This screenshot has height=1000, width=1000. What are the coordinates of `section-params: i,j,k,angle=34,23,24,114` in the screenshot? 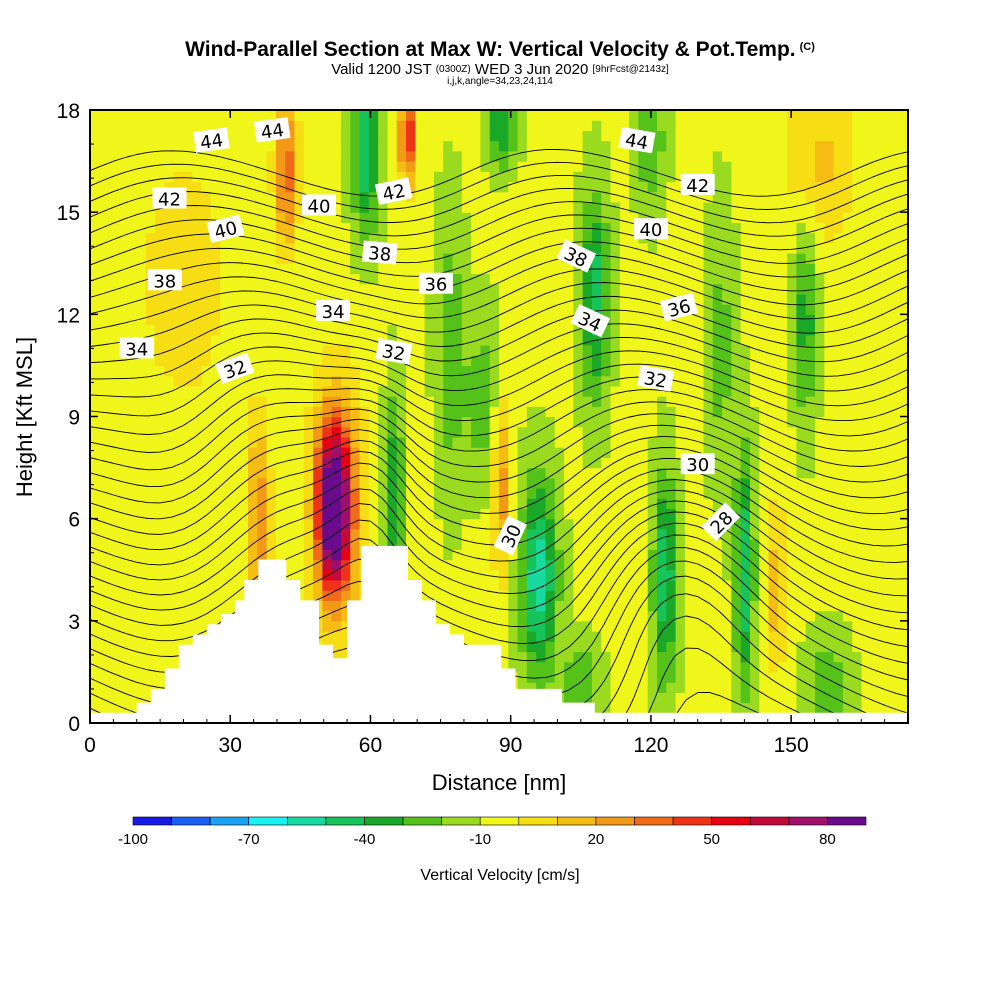 It's located at (500, 81).